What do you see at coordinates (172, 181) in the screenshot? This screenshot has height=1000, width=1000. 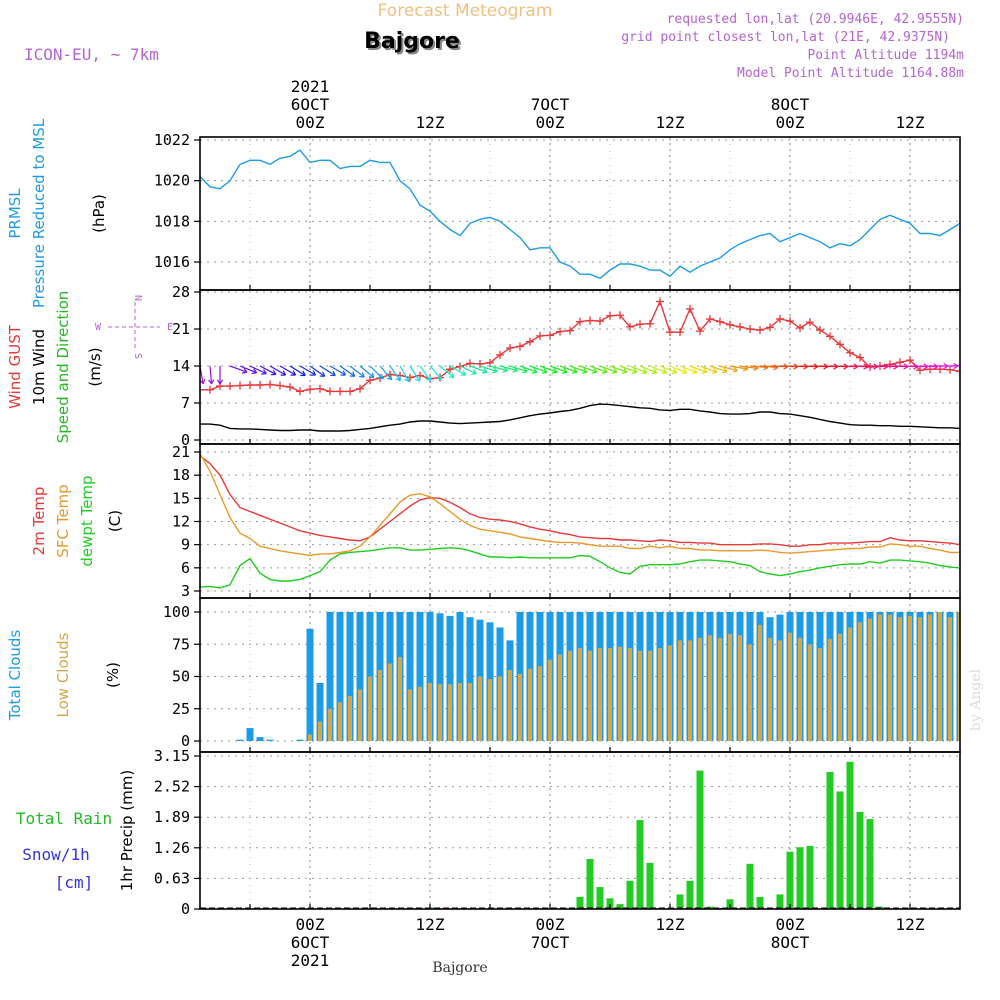 I see `pressure-ytick-label: 1020` at bounding box center [172, 181].